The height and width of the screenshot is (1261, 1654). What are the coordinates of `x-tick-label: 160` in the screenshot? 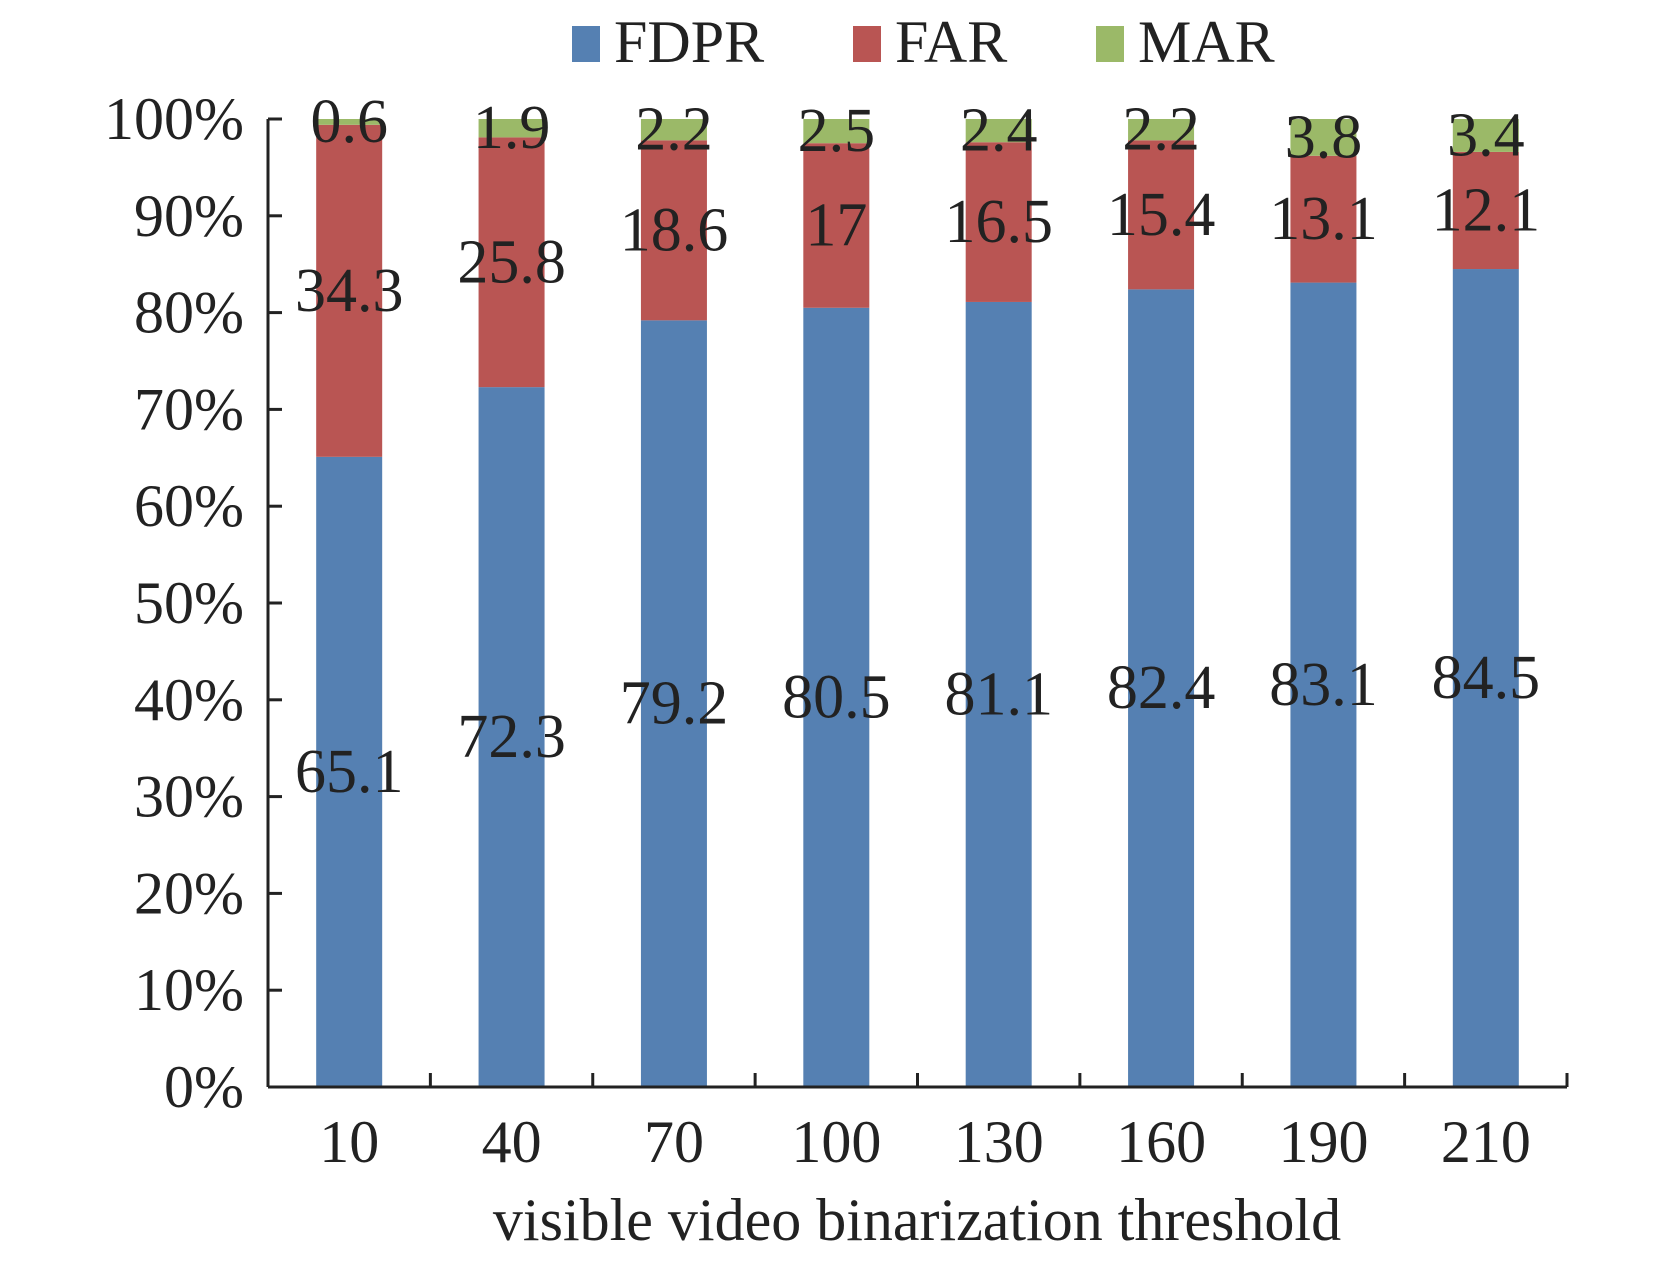 It's located at (1161, 1142).